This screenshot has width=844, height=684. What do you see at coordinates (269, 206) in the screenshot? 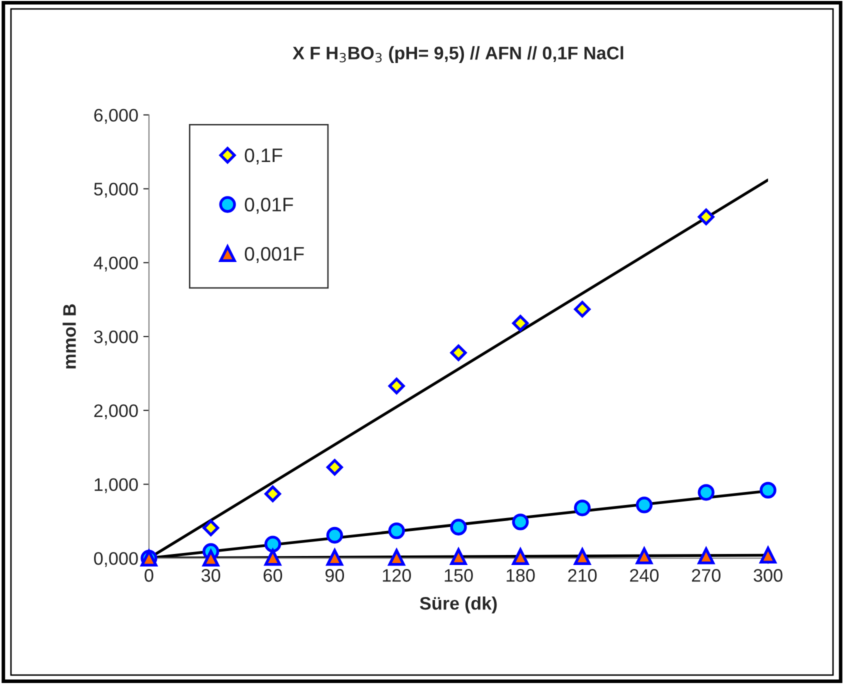
I see `legend-label: 0,01F` at bounding box center [269, 206].